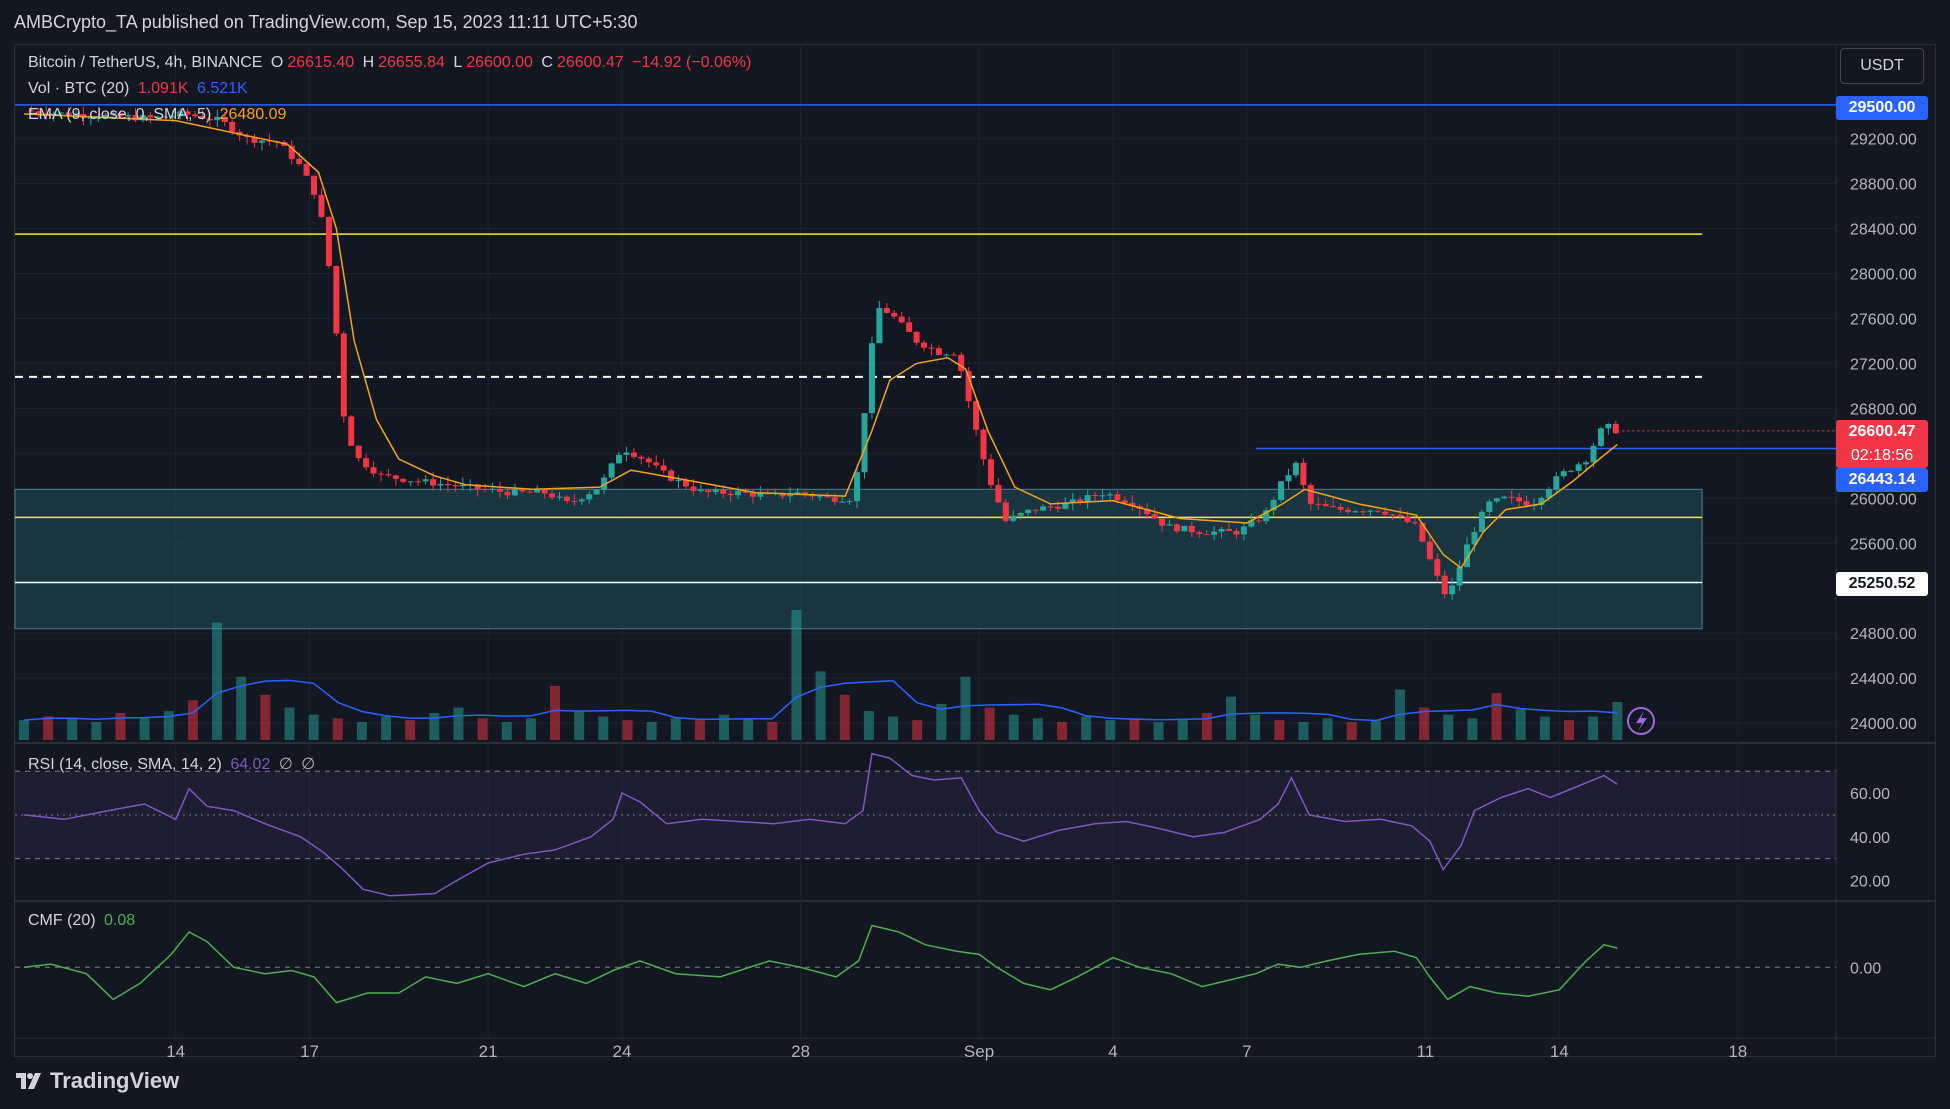 The width and height of the screenshot is (1950, 1109). I want to click on price-tick-label: 28800.00, so click(1883, 185).